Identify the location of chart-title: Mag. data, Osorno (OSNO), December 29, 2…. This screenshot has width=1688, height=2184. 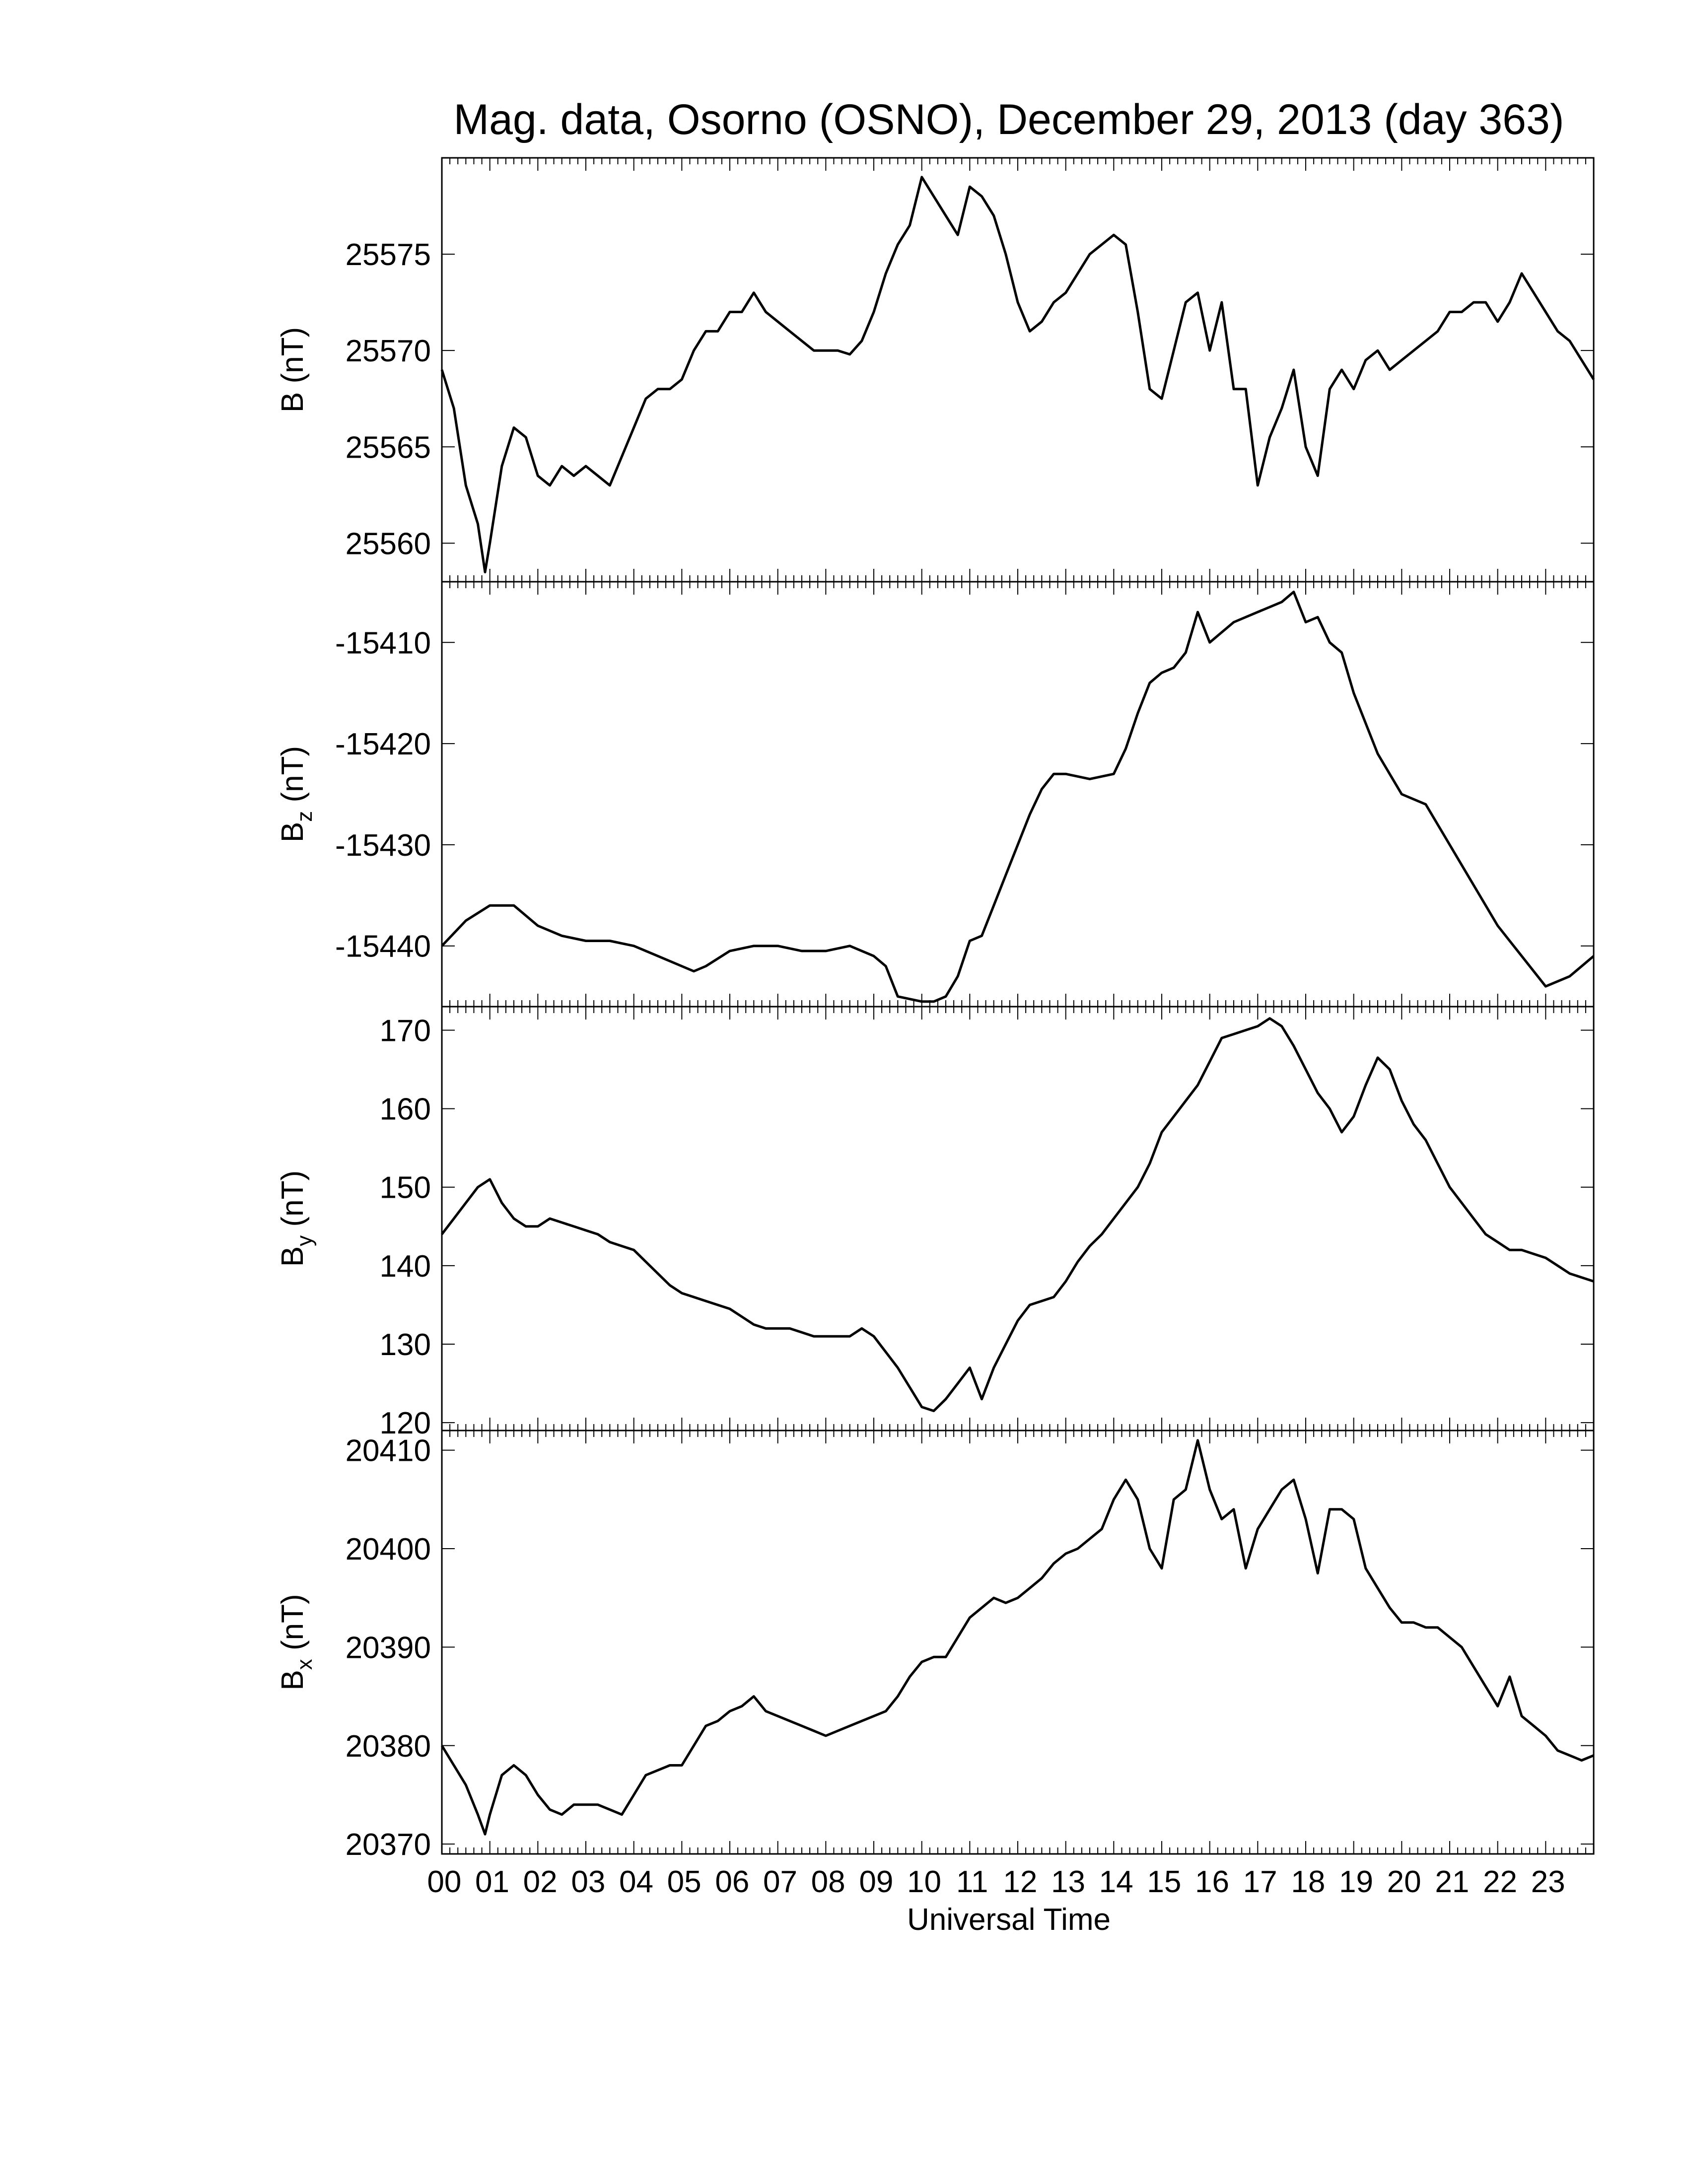
(1008, 119).